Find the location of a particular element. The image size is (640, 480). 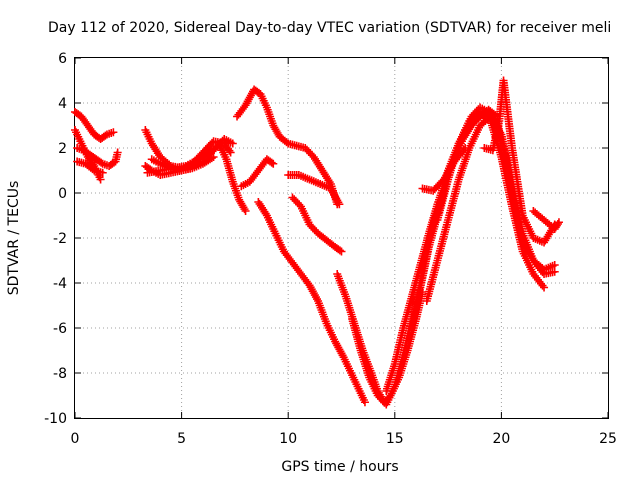

x-tick-label: 5 is located at coordinates (181, 439).